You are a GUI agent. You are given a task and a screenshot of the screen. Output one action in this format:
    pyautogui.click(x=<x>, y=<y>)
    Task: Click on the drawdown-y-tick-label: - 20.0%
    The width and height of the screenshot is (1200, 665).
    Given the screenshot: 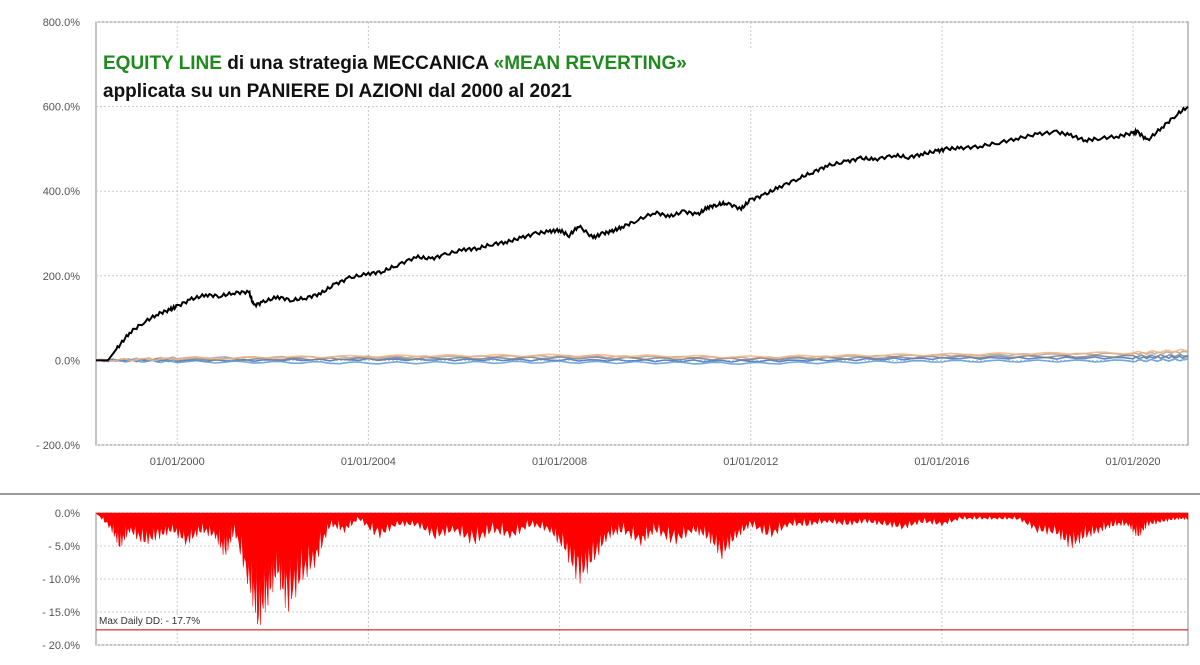 What is the action you would take?
    pyautogui.click(x=61, y=646)
    